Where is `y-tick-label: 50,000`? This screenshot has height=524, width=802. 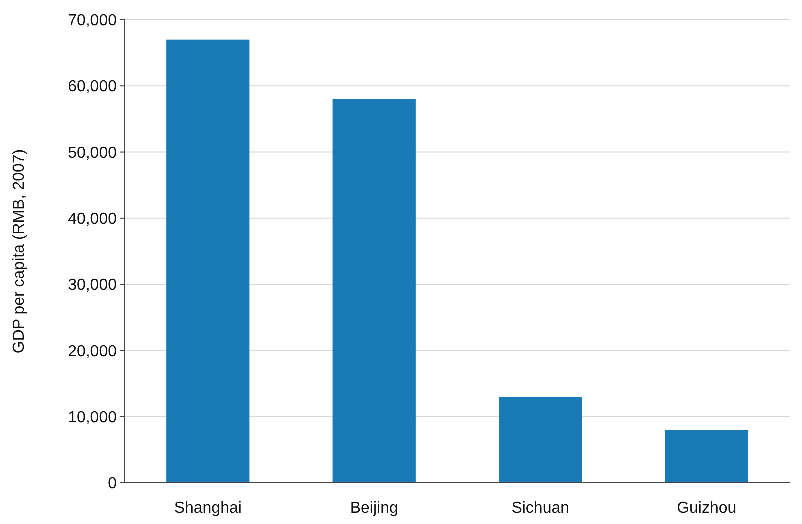 y-tick-label: 50,000 is located at coordinates (93, 153).